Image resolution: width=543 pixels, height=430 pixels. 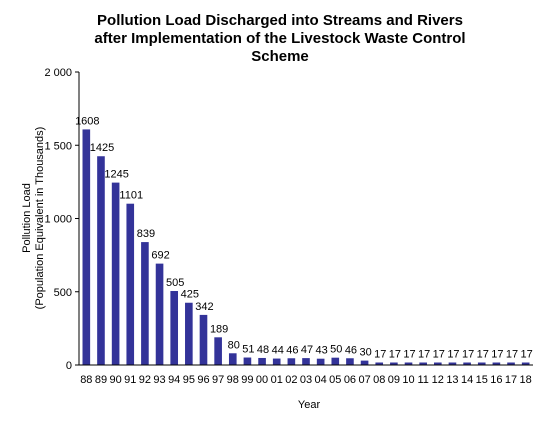 What do you see at coordinates (422, 380) in the screenshot?
I see `x-tick-label: 11` at bounding box center [422, 380].